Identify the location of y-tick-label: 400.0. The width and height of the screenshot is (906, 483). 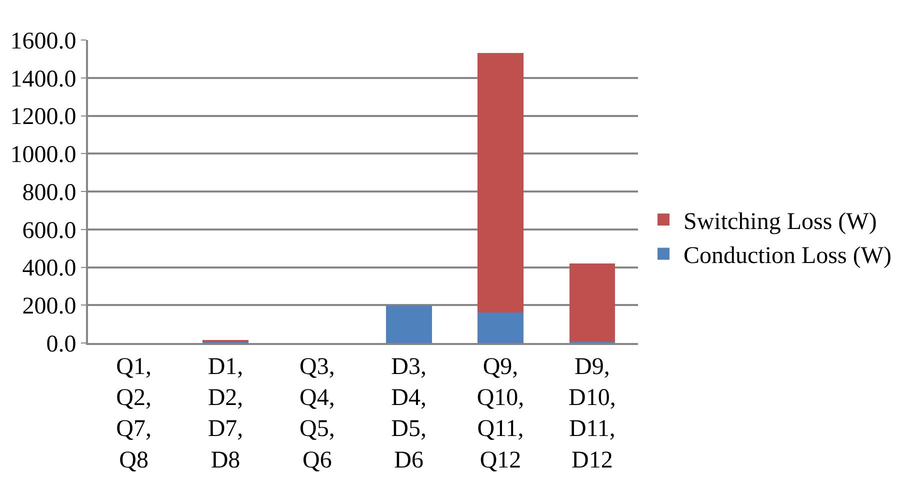
(49, 269).